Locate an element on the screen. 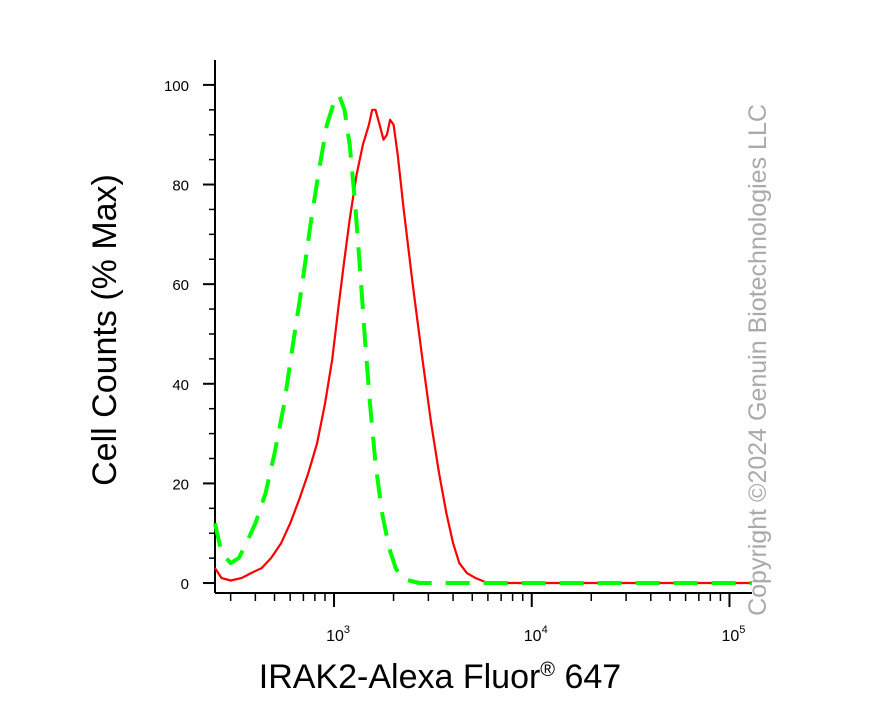  x-tick-label-exponent: 4 is located at coordinates (545, 630).